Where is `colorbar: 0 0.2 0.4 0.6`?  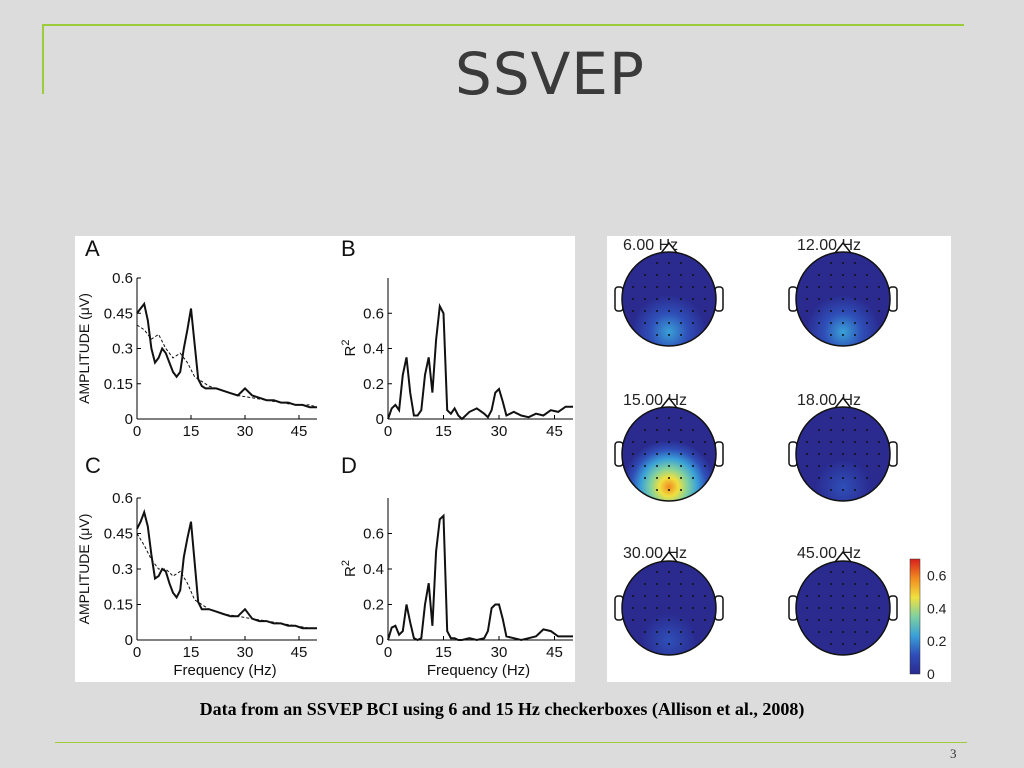
colorbar: 0 0.2 0.4 0.6 is located at coordinates (928, 620).